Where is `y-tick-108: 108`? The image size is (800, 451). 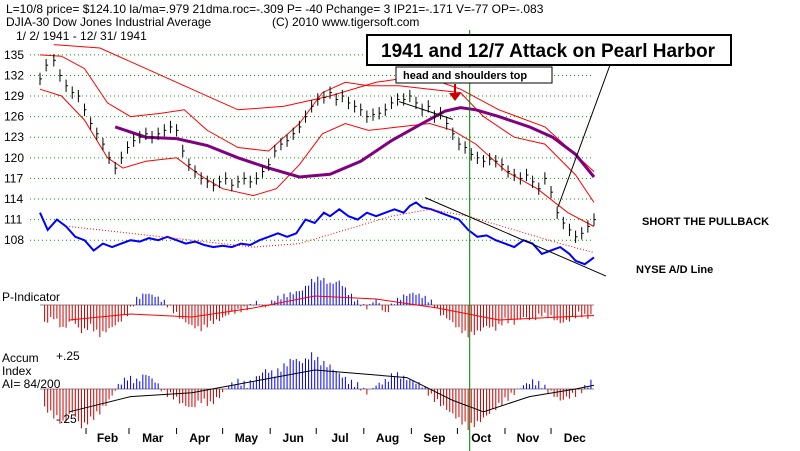
y-tick-108: 108 is located at coordinates (14, 240).